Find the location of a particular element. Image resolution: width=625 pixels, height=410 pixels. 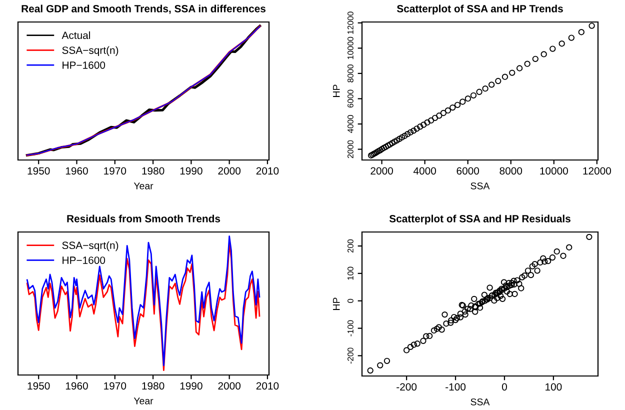

y-tick-label: 12000 is located at coordinates (351, 23).